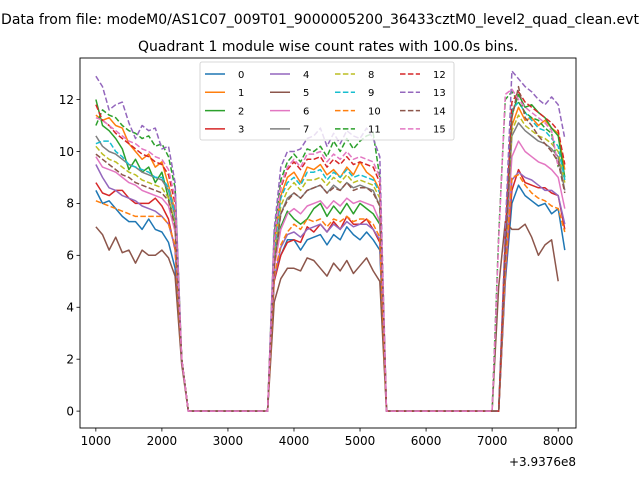  What do you see at coordinates (241, 93) in the screenshot?
I see `legend-label-1: 1` at bounding box center [241, 93].